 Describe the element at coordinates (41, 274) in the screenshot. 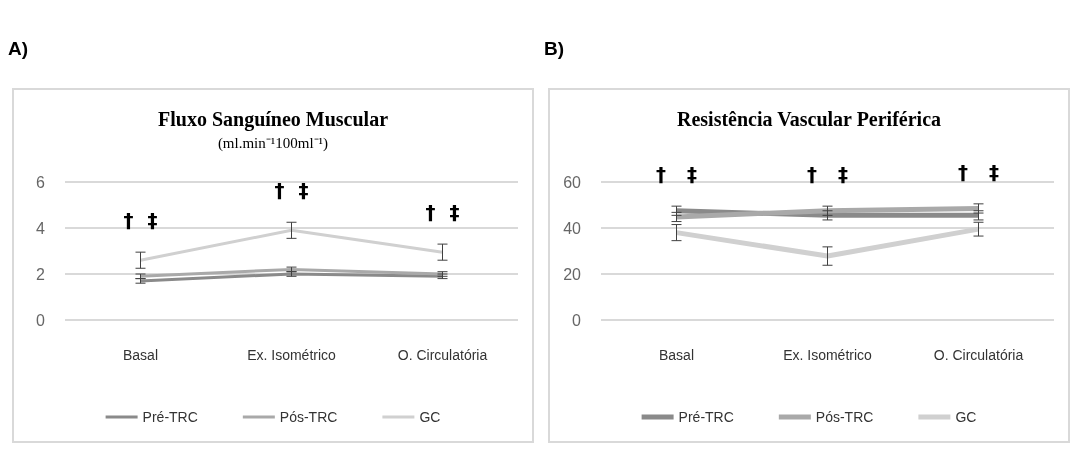

I see `y-tick-label: 2` at that location.